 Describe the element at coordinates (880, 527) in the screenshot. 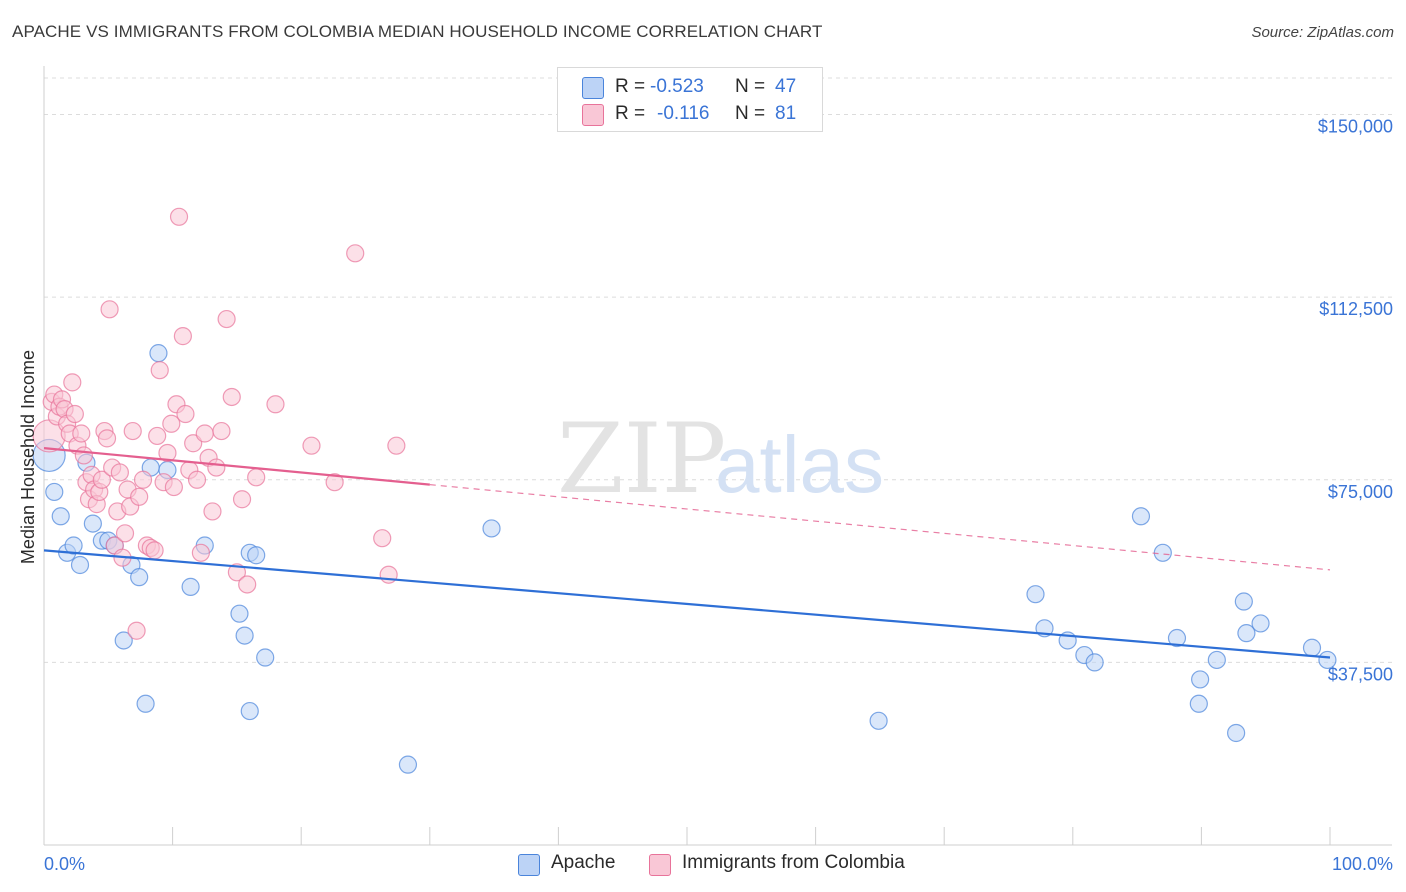

I see `colombia-trend-extension` at that location.